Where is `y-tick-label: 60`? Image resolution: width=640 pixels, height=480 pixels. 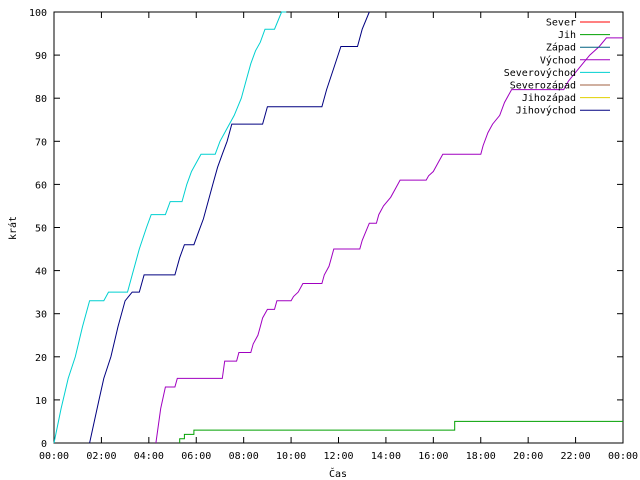
y-tick-label: 60 is located at coordinates (41, 185).